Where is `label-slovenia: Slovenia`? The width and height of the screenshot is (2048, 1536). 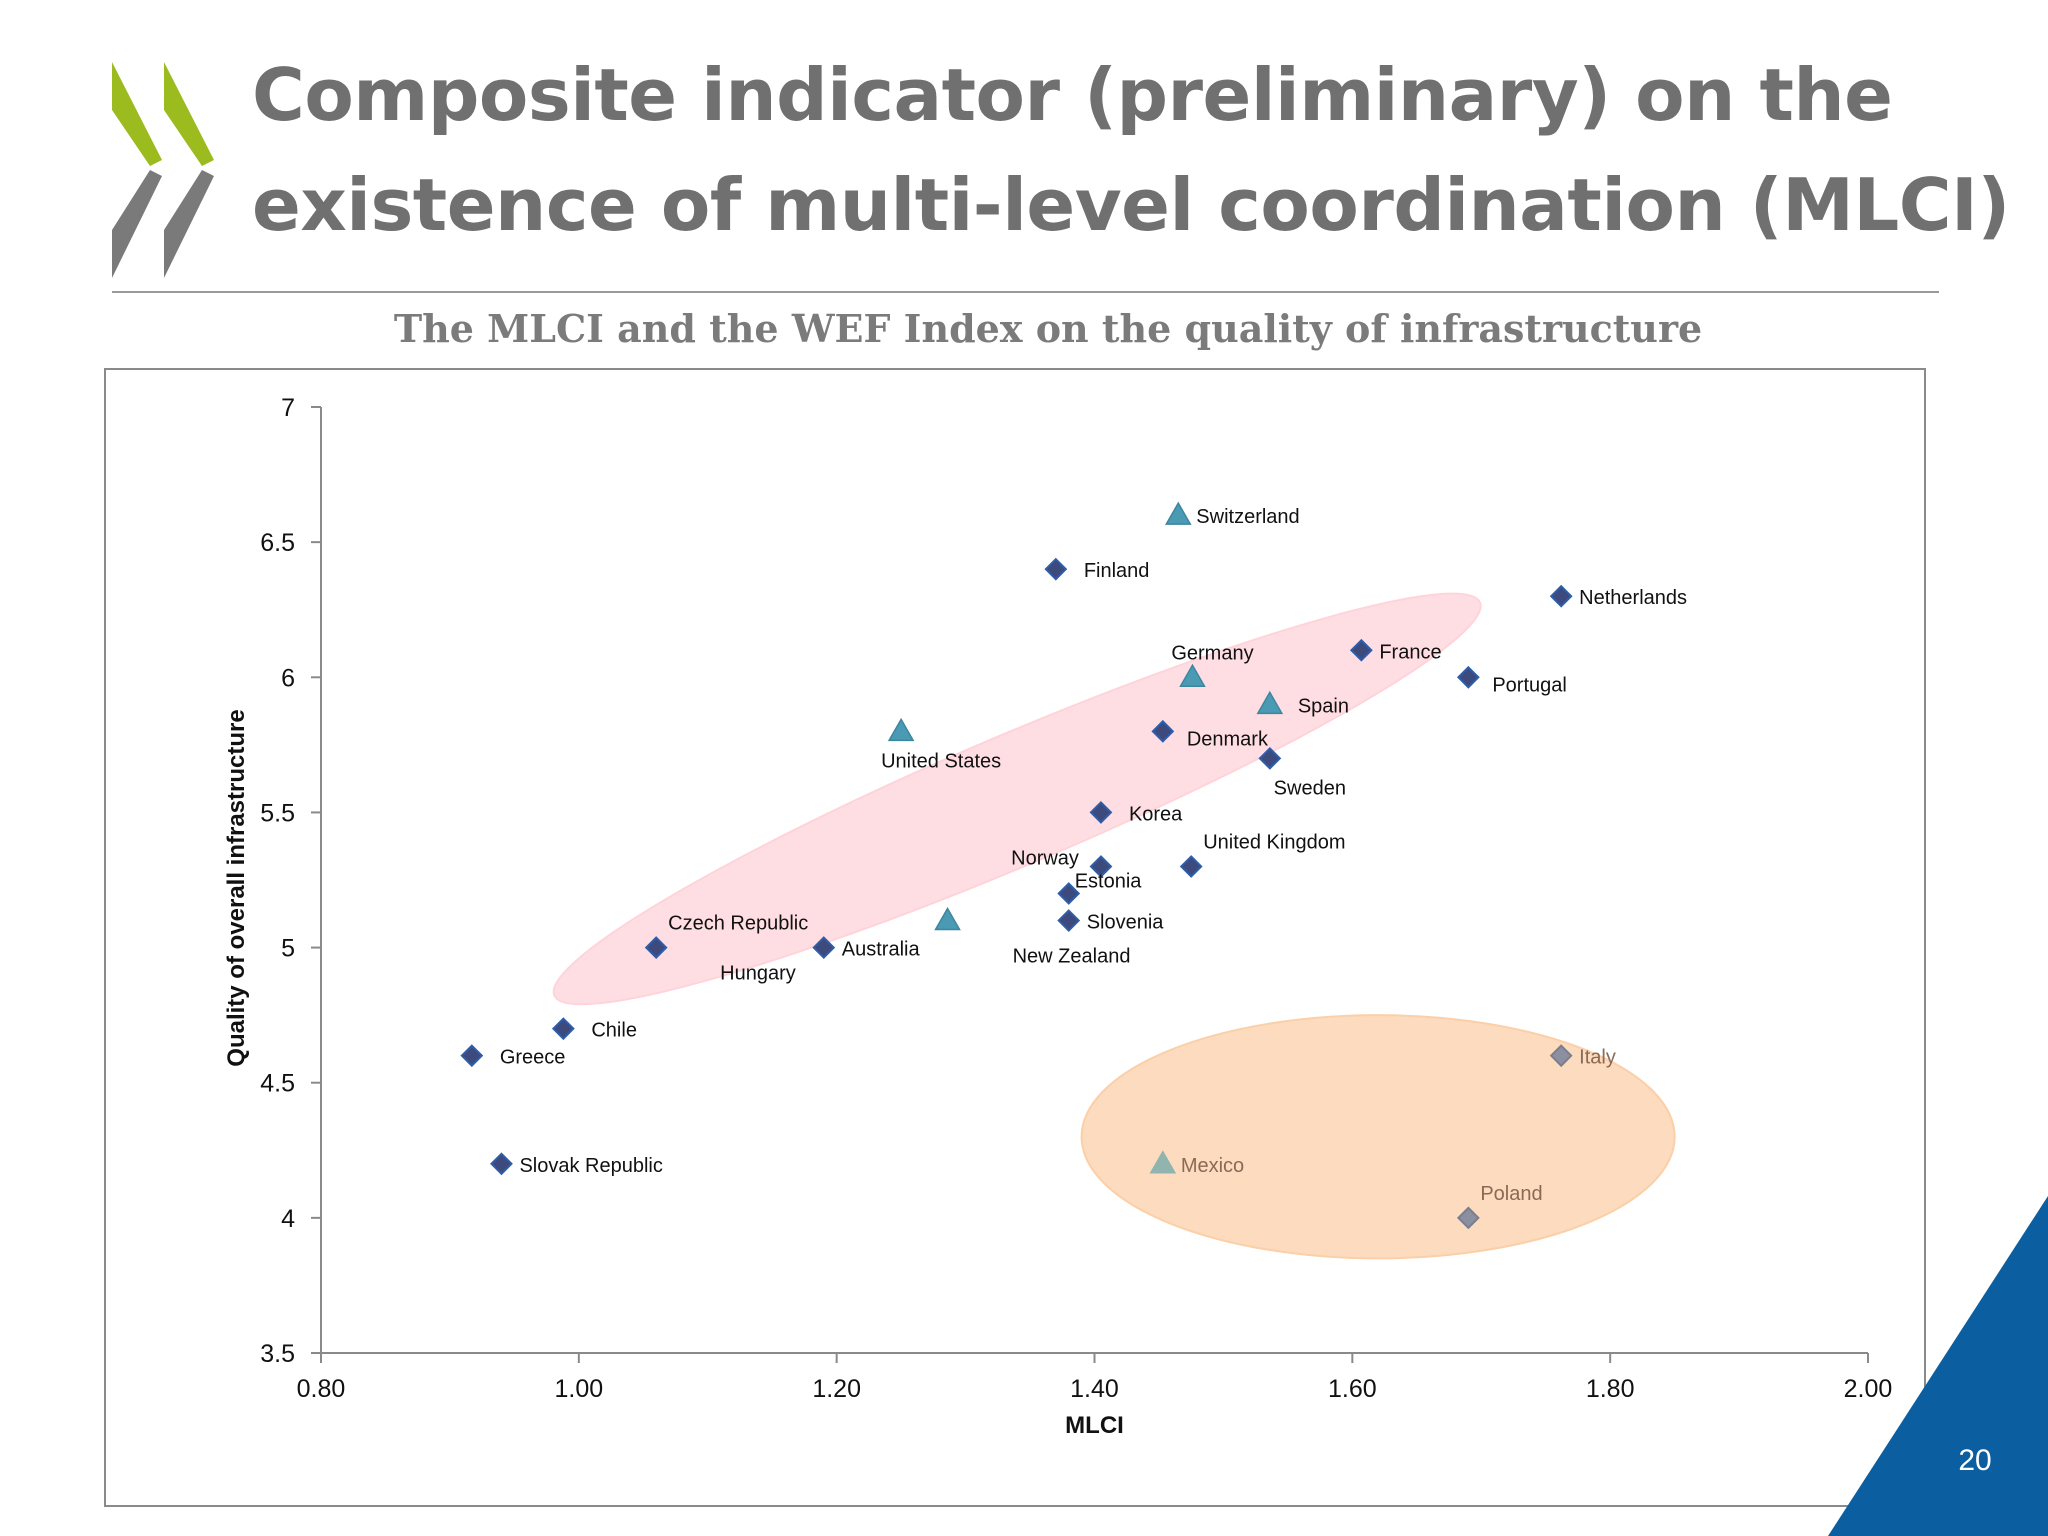
label-slovenia: Slovenia is located at coordinates (1126, 923).